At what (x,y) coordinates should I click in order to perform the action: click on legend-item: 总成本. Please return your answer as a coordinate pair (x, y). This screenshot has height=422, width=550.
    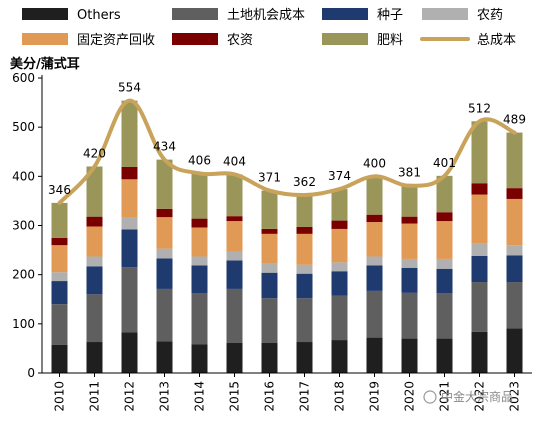
    Looking at the image, I should click on (468, 40).